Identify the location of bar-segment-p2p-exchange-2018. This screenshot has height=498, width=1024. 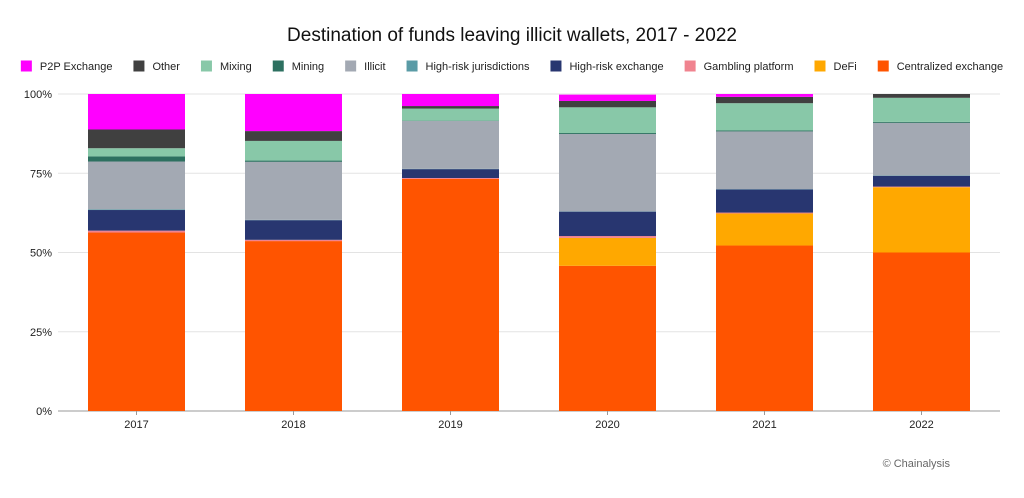
(293, 112).